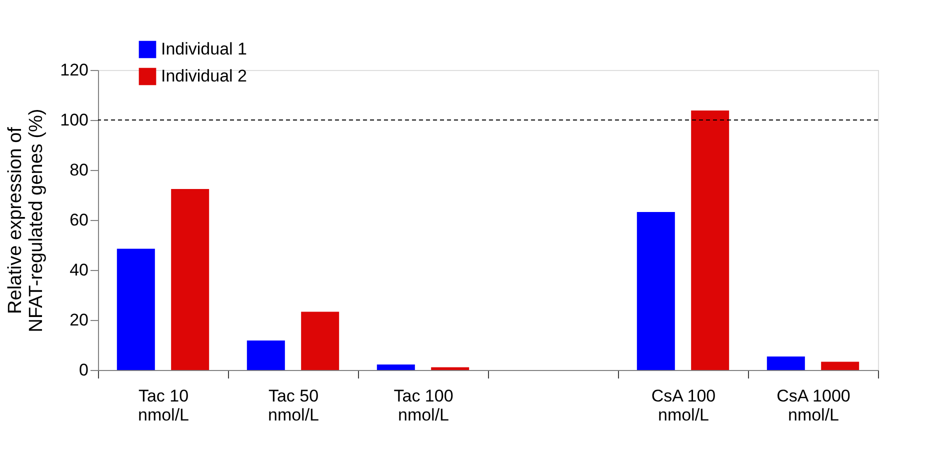 The height and width of the screenshot is (452, 926). What do you see at coordinates (79, 170) in the screenshot?
I see `y-tick-label: 80` at bounding box center [79, 170].